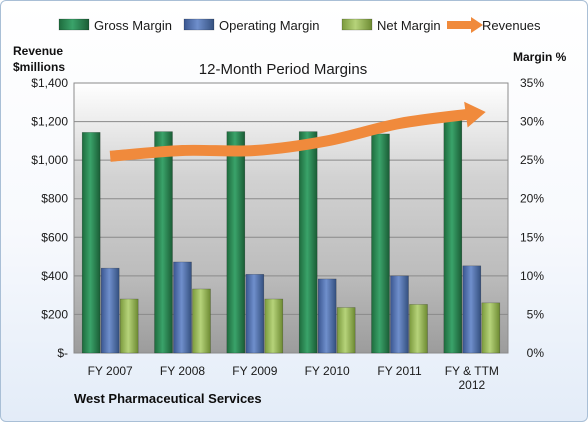  What do you see at coordinates (477, 25) in the screenshot?
I see `legend-arrowhead` at bounding box center [477, 25].